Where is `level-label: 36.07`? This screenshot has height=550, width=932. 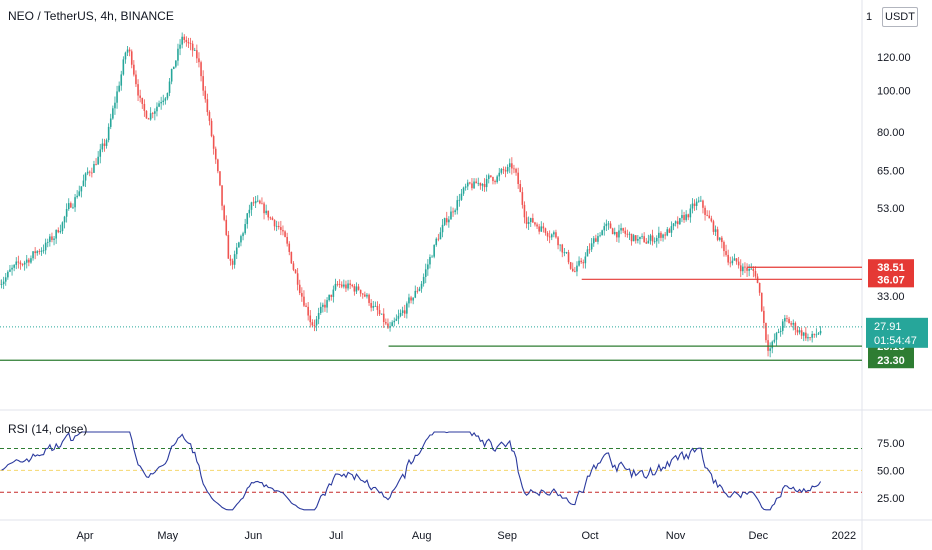
level-label: 36.07 is located at coordinates (891, 280).